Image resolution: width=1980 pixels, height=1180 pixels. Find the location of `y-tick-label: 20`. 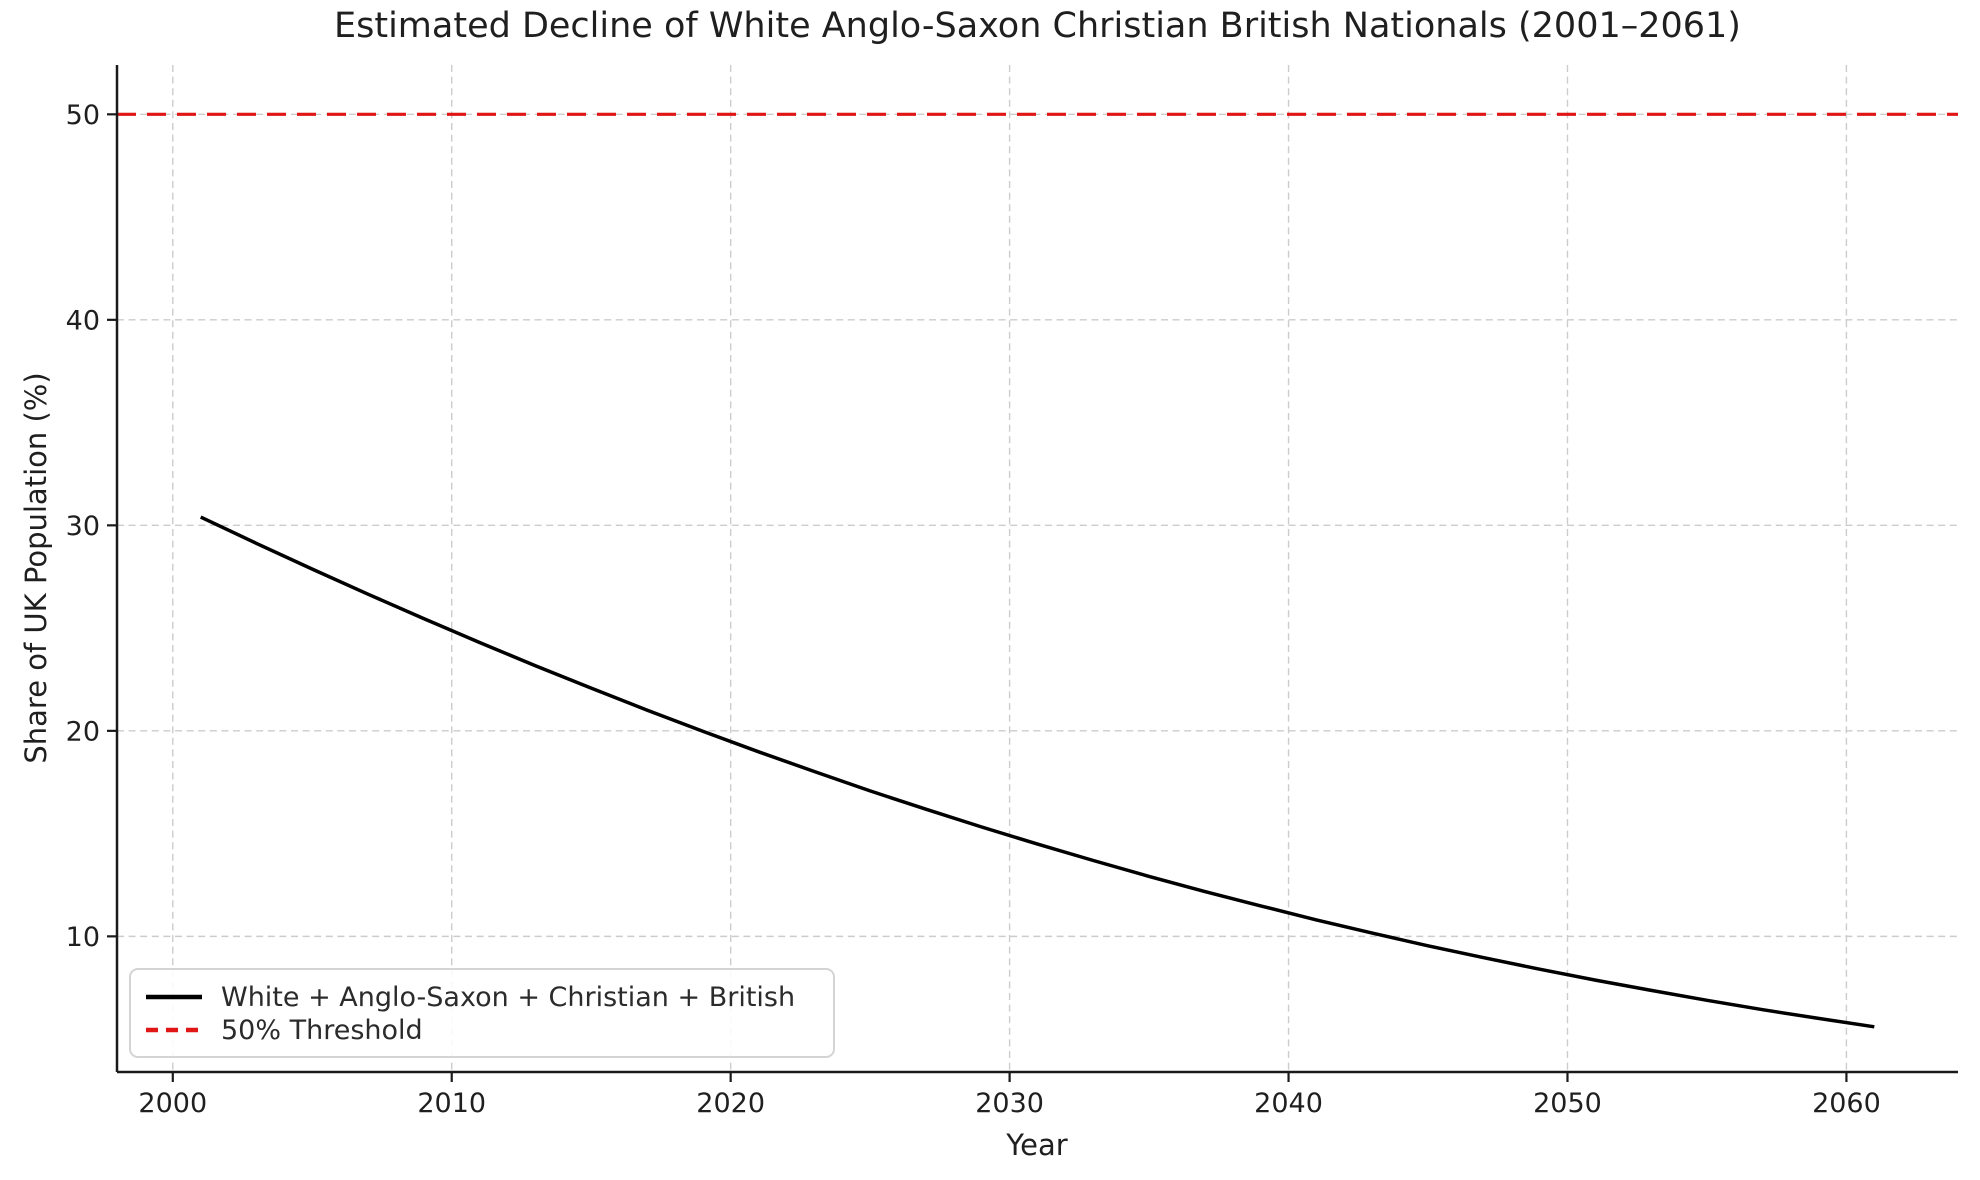

y-tick-label: 20 is located at coordinates (83, 731).